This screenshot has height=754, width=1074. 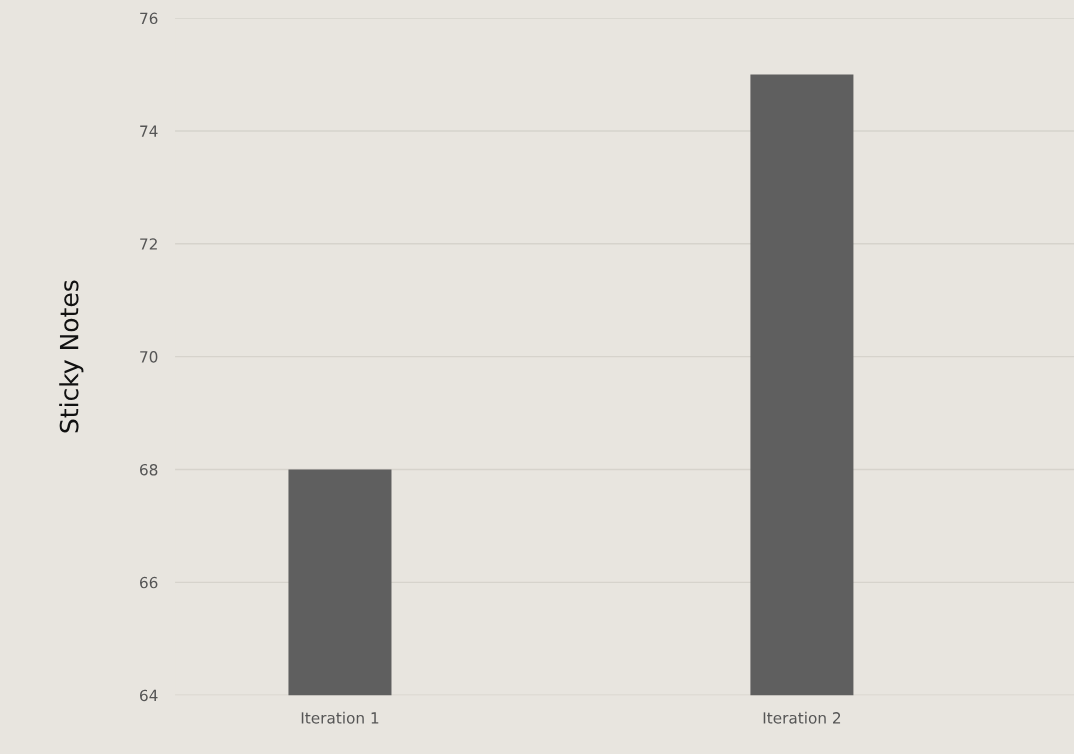 What do you see at coordinates (149, 469) in the screenshot?
I see `y-tick-label: 68` at bounding box center [149, 469].